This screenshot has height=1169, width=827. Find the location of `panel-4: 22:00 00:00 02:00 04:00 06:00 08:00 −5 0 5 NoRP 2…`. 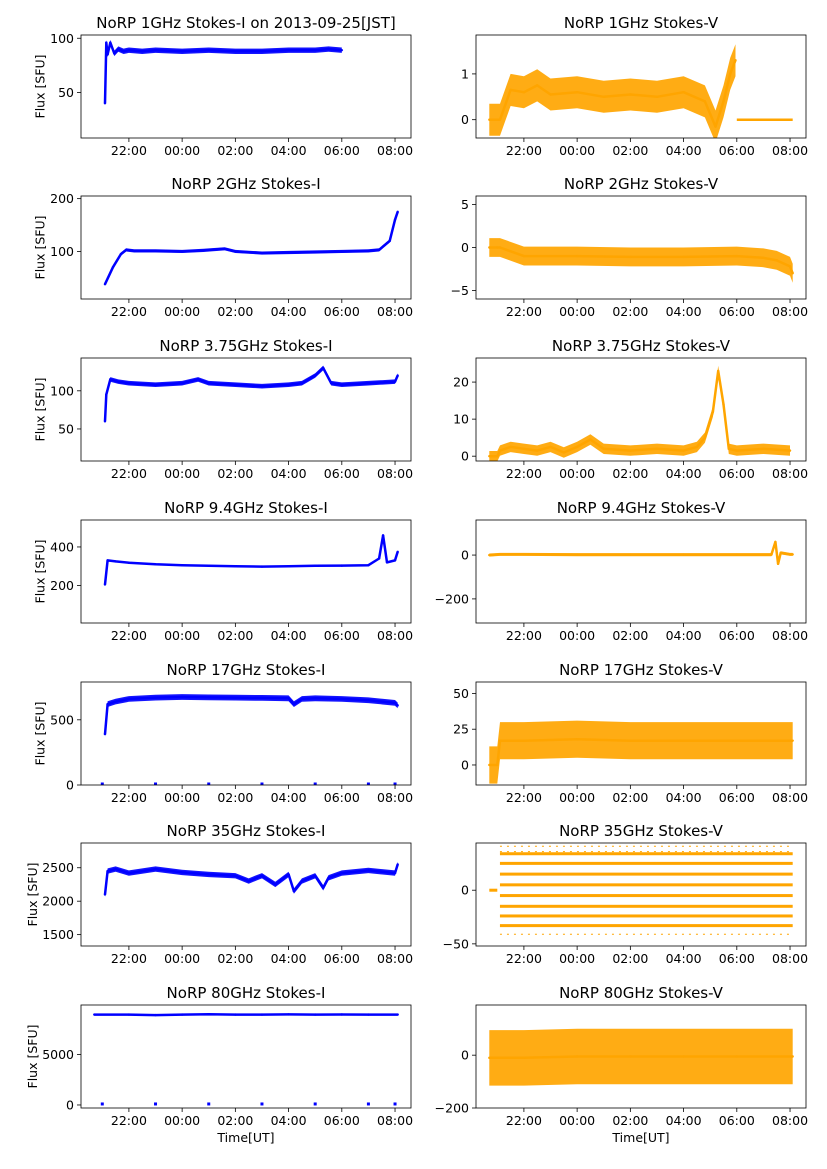

panel-4: 22:00 00:00 02:00 04:00 06:00 08:00 −5 0 5 NoRP 2… is located at coordinates (630, 247).